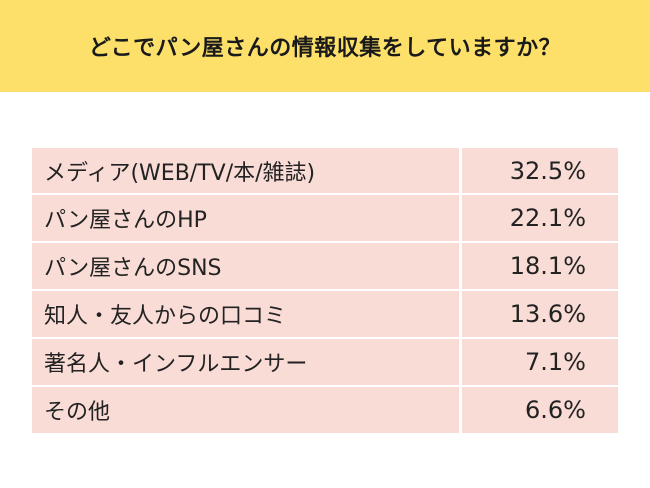  I want to click on row-label: パン屋さんのSNS, so click(247, 266).